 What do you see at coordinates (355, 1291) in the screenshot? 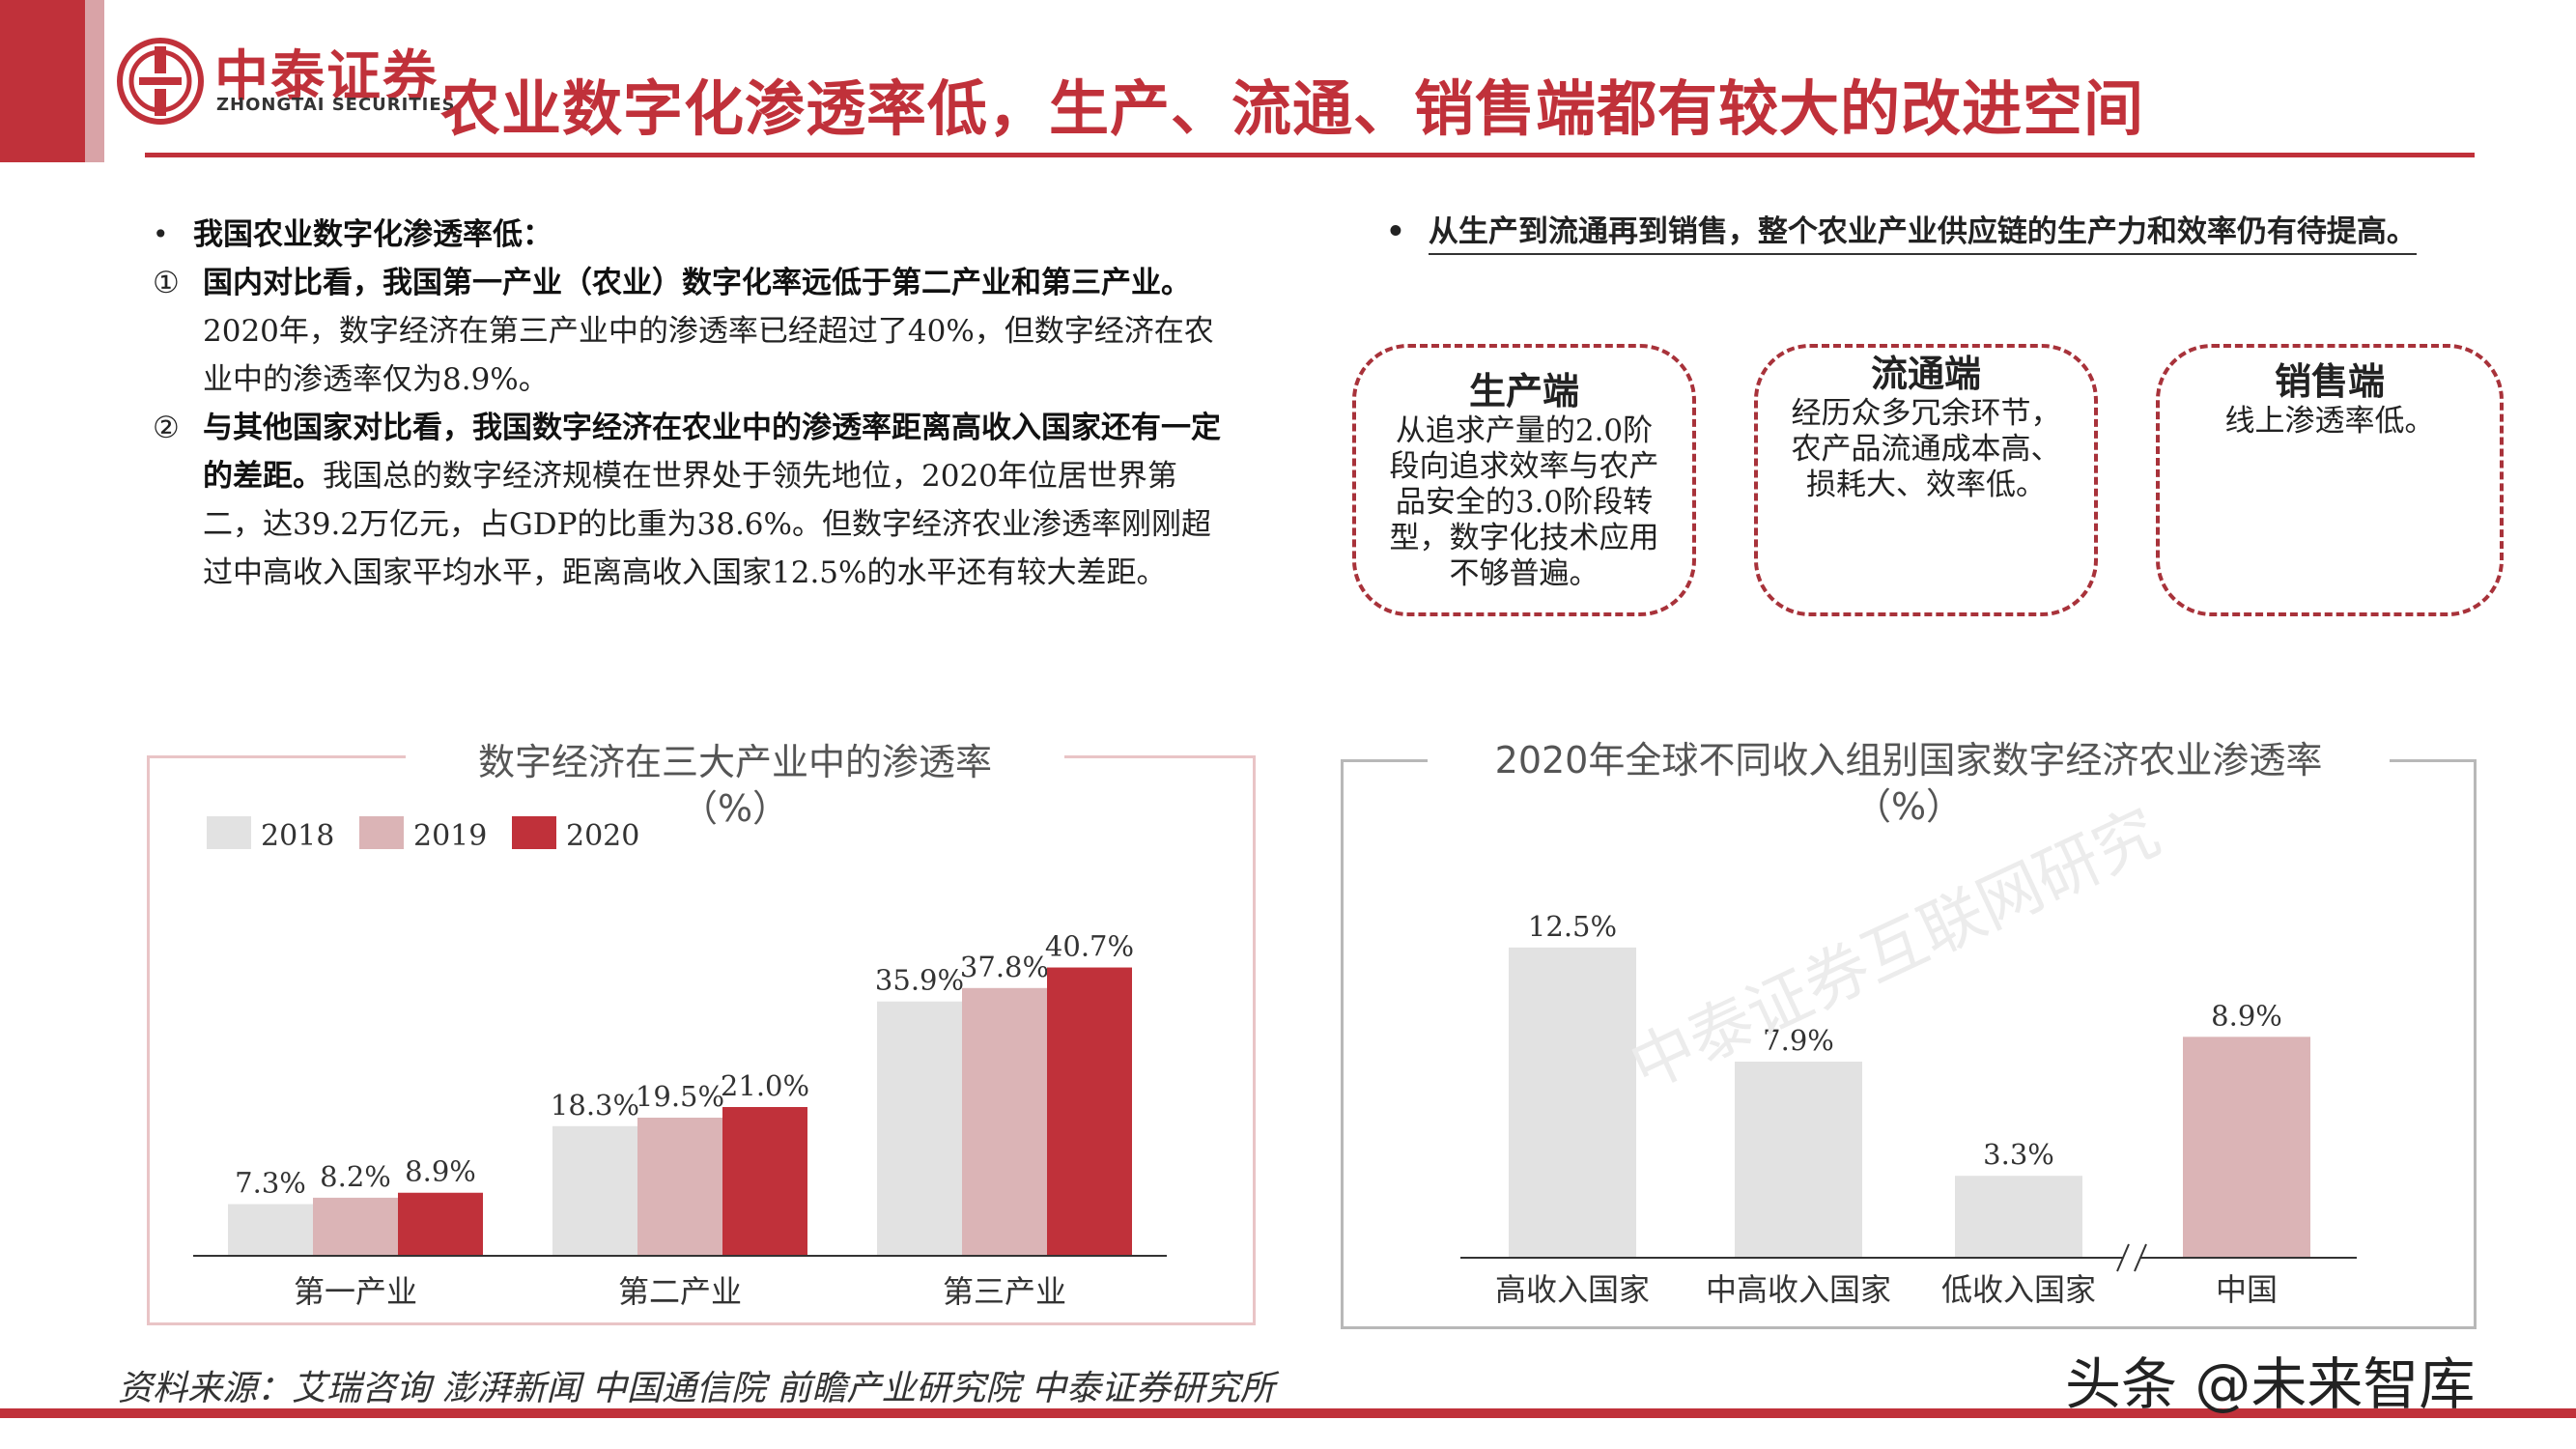
I see `category-label-0: 第一产业` at bounding box center [355, 1291].